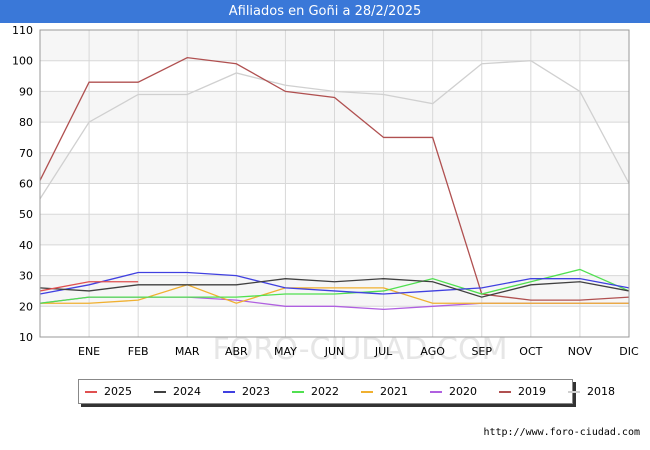 The image size is (650, 450). What do you see at coordinates (187, 351) in the screenshot?
I see `x-tick-label: MAR` at bounding box center [187, 351].